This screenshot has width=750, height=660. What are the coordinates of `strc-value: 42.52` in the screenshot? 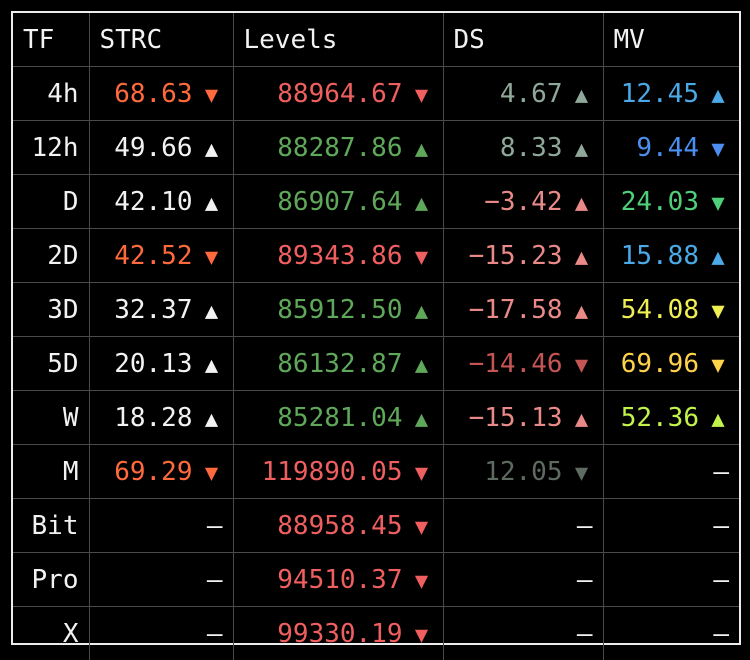 It's located at (153, 256).